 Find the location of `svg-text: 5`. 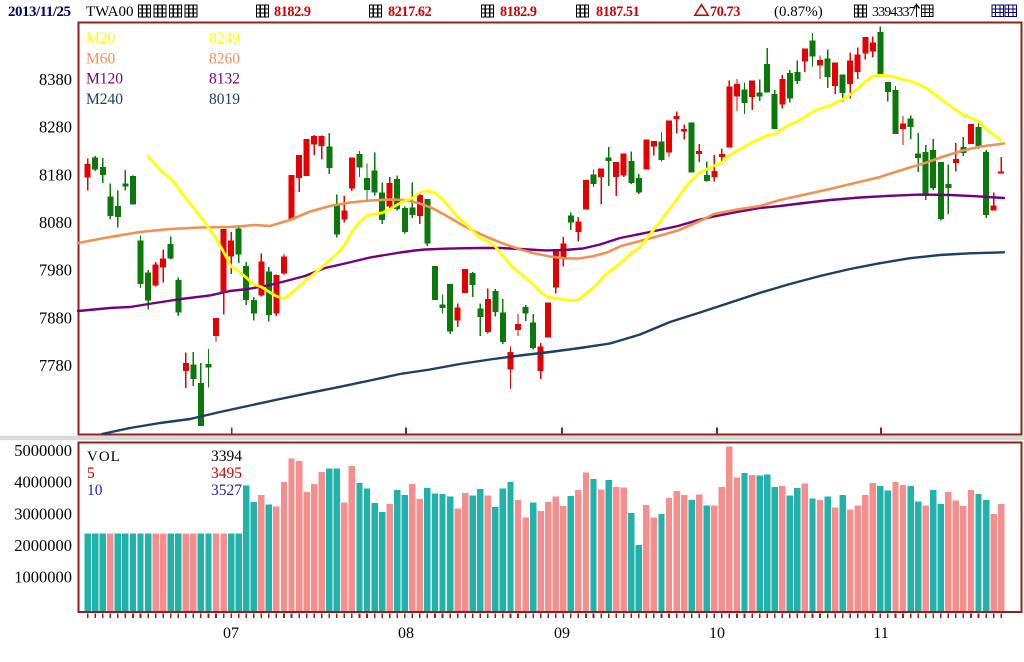

svg-text: 5 is located at coordinates (91, 473).